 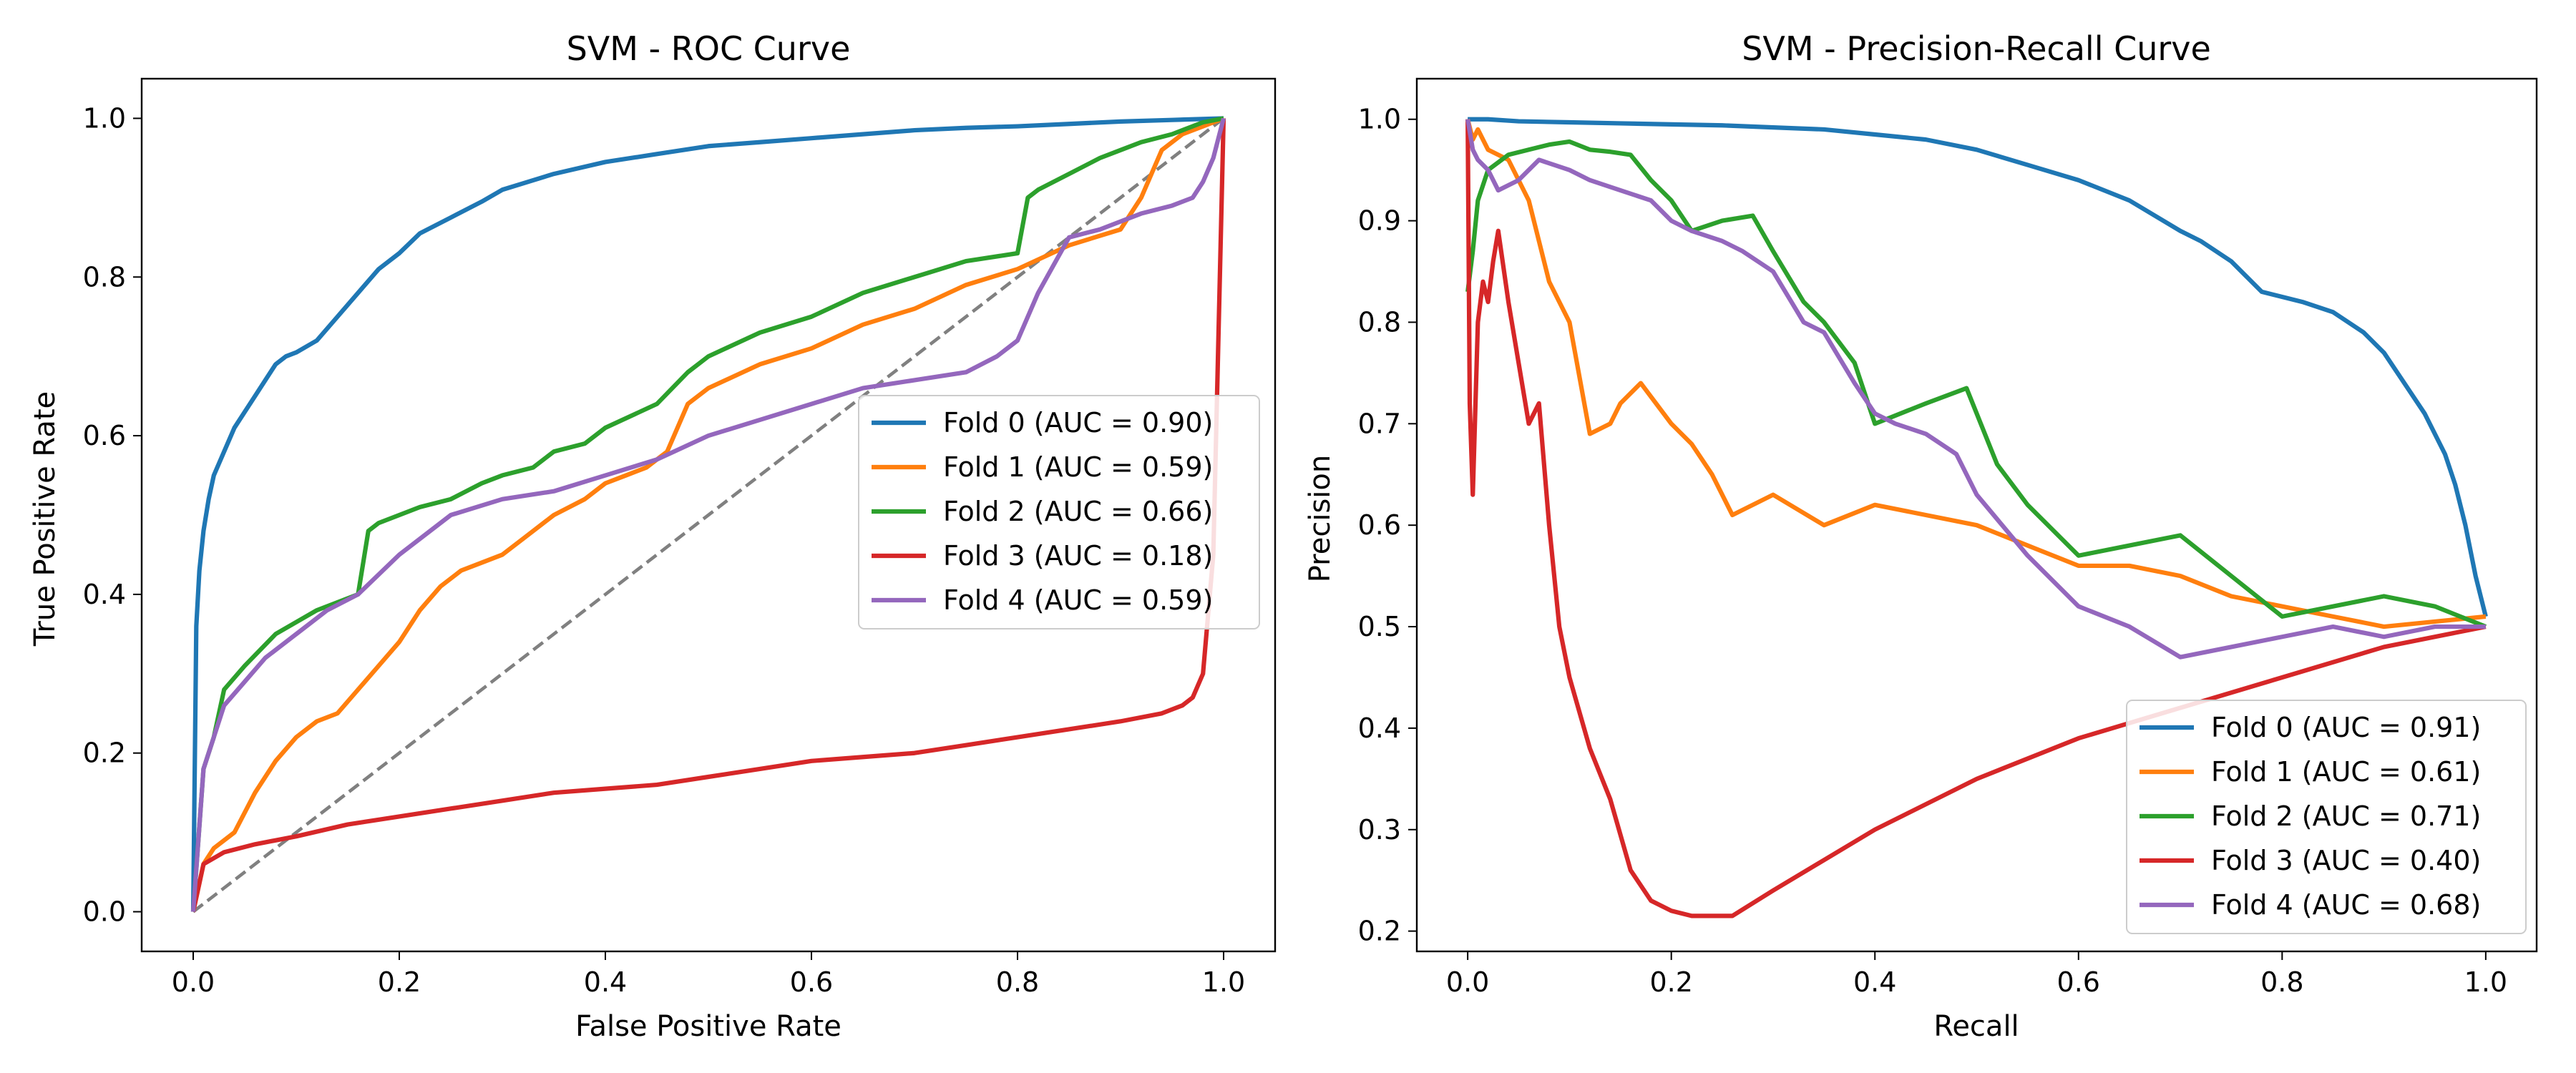 I want to click on pr-legend-label-fold-0: Fold 0 (AUC = 0.91), so click(x=2346, y=727).